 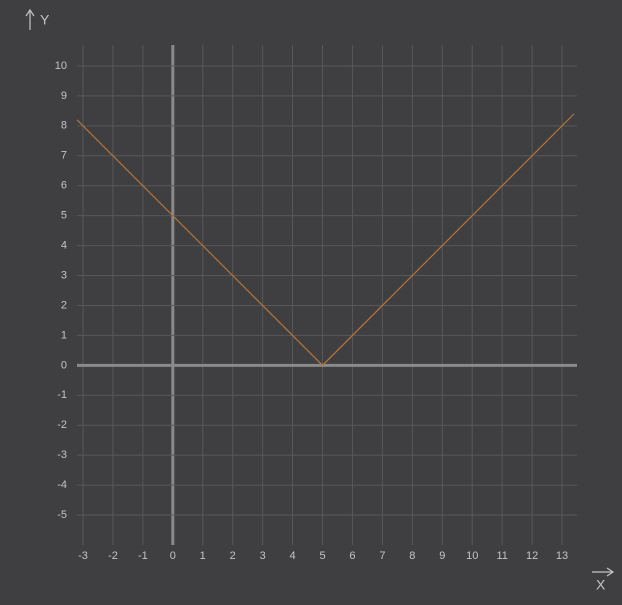 I want to click on y-arrow-head, so click(x=30, y=12).